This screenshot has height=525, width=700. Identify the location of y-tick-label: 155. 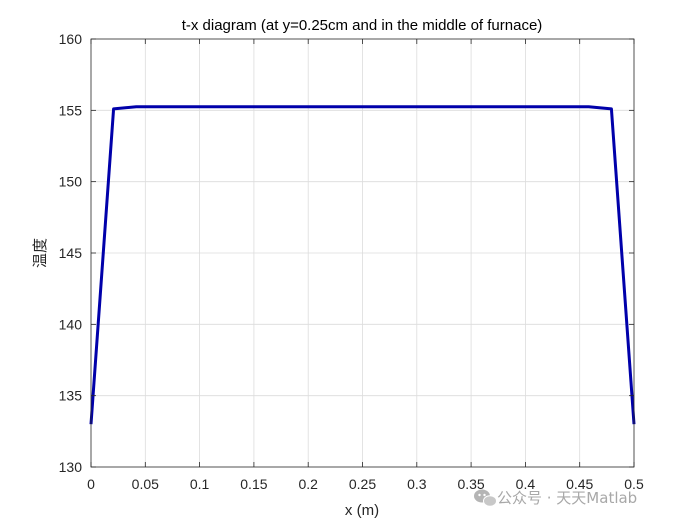
(71, 110).